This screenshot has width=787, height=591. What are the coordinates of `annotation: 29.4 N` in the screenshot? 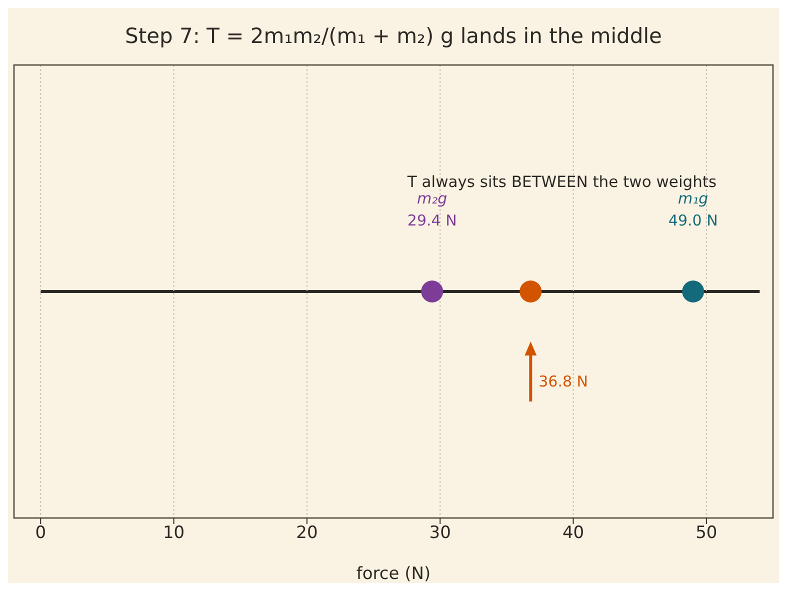 It's located at (432, 221).